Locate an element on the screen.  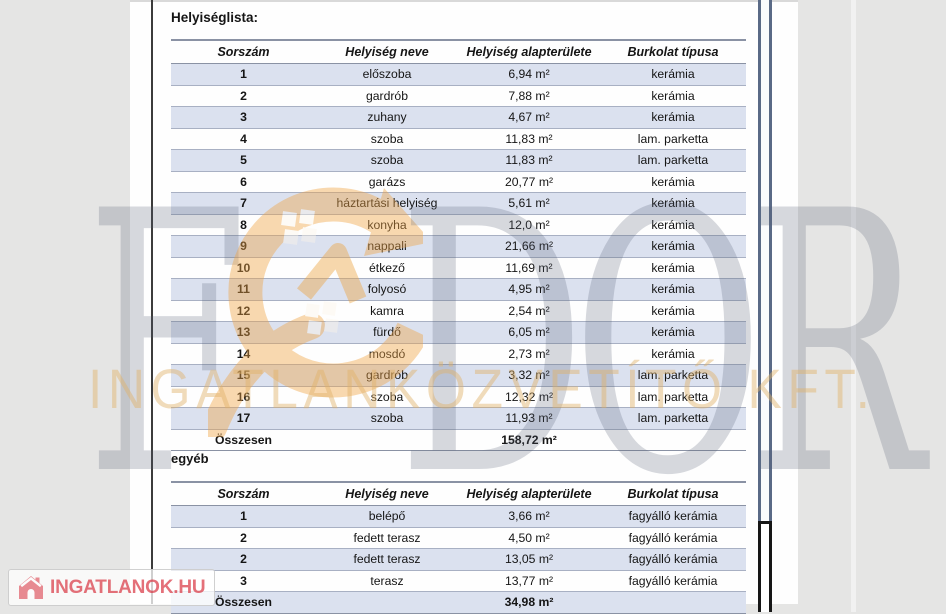
cell-room-name: folyosó is located at coordinates (387, 289).